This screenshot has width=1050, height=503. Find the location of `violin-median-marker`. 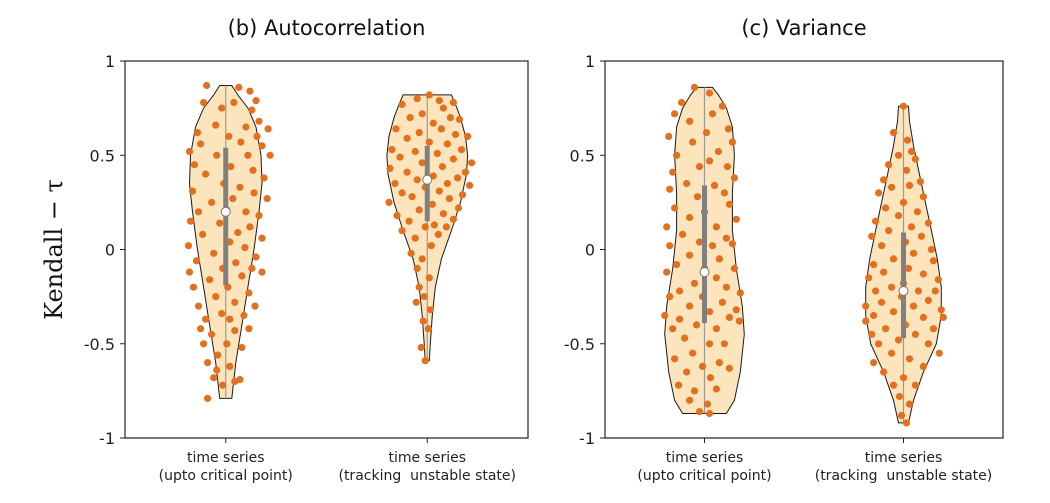

violin-median-marker is located at coordinates (903, 290).